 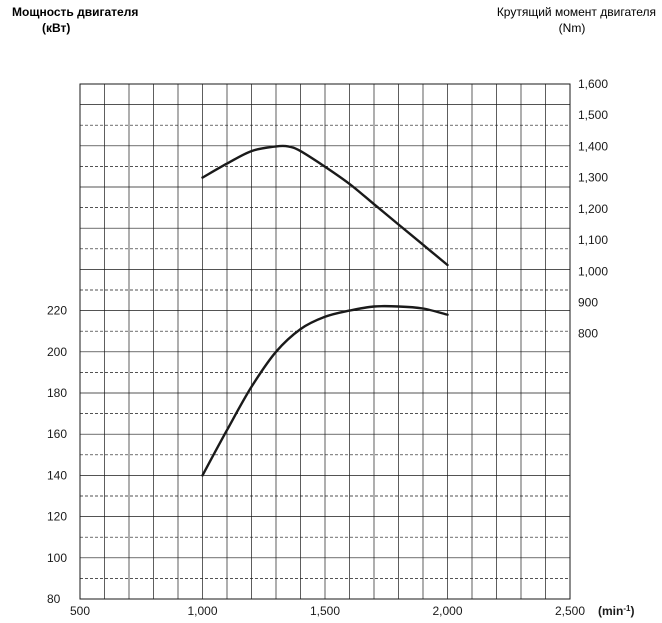 I want to click on left-axis-tick-label: 180, so click(x=57, y=393).